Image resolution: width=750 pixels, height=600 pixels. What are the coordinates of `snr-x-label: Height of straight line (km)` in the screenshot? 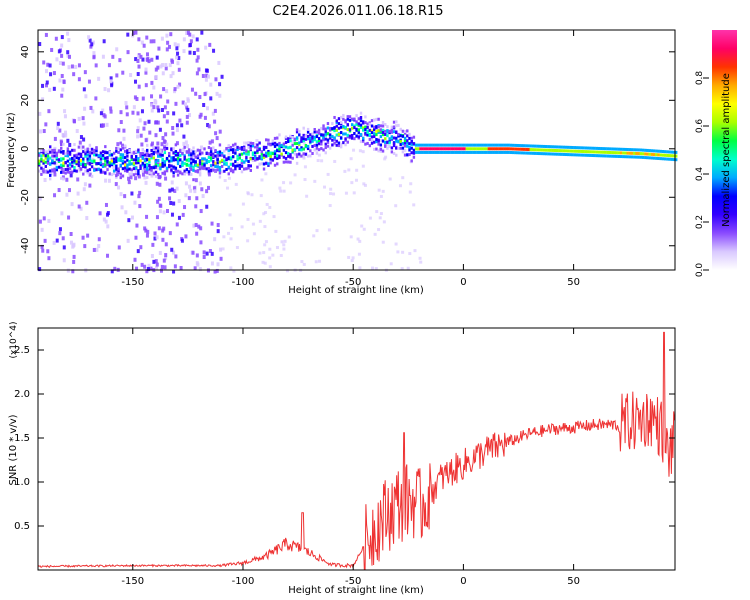 It's located at (356, 590).